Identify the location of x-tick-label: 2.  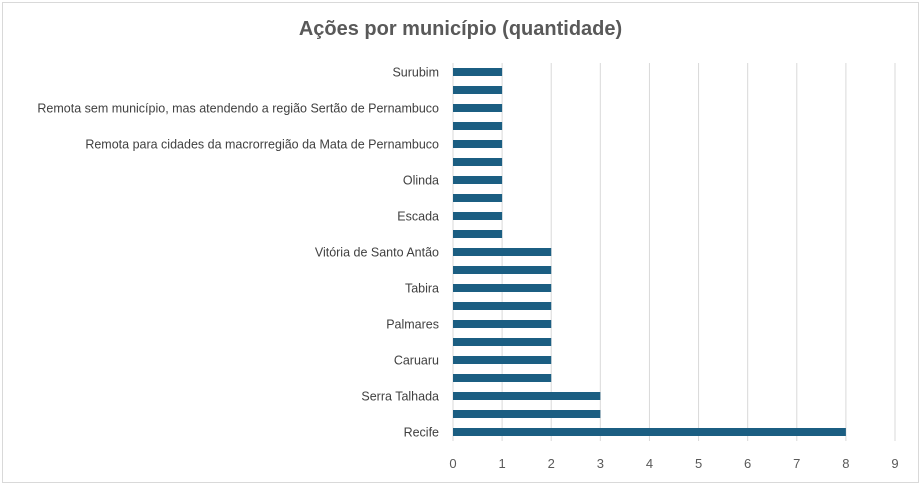
(551, 463).